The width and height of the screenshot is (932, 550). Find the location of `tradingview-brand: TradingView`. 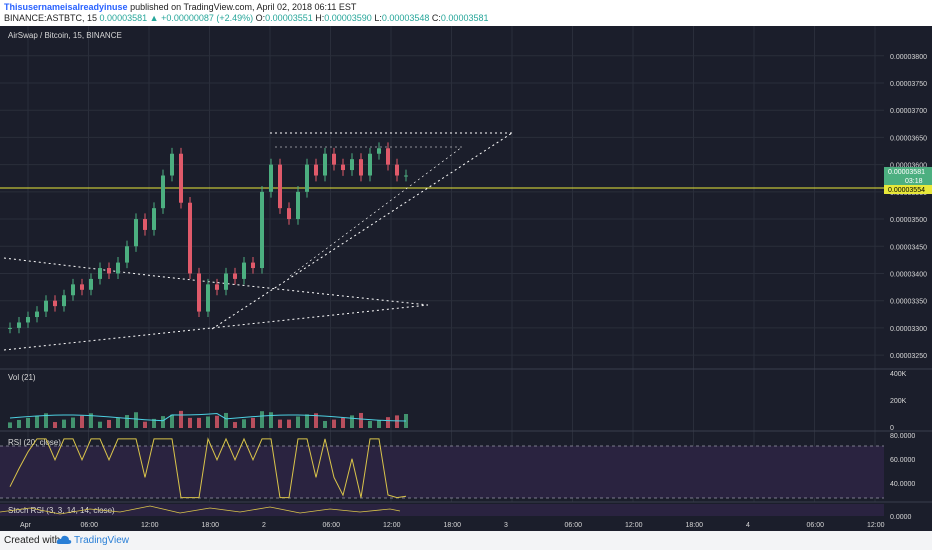

tradingview-brand: TradingView is located at coordinates (102, 540).